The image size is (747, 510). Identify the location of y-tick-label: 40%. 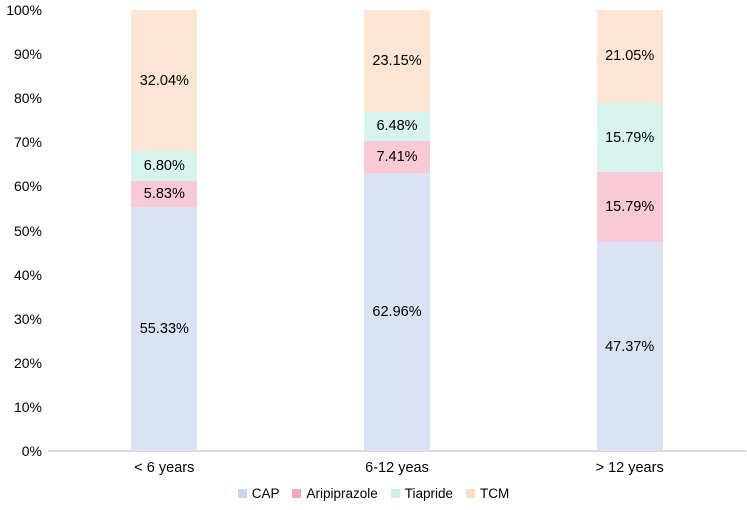
(27, 274).